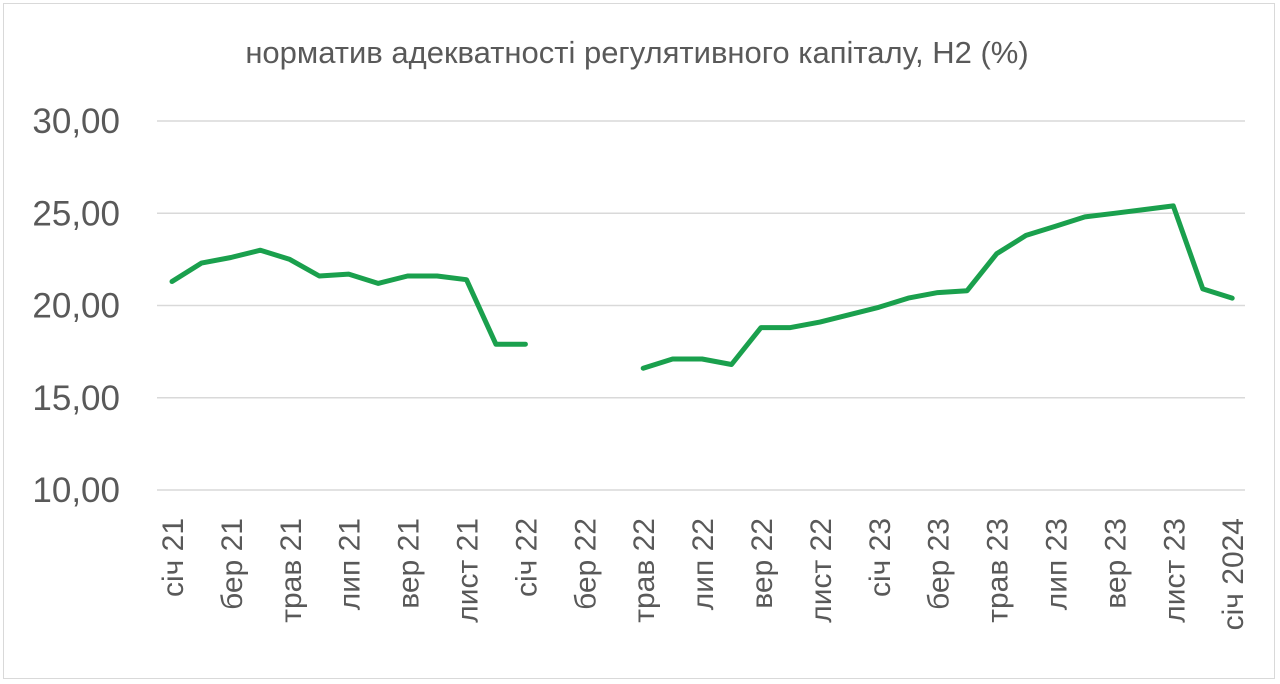 The image size is (1280, 684). Describe the element at coordinates (526, 557) in the screenshot. I see `x-tick-label: січ 22` at that location.